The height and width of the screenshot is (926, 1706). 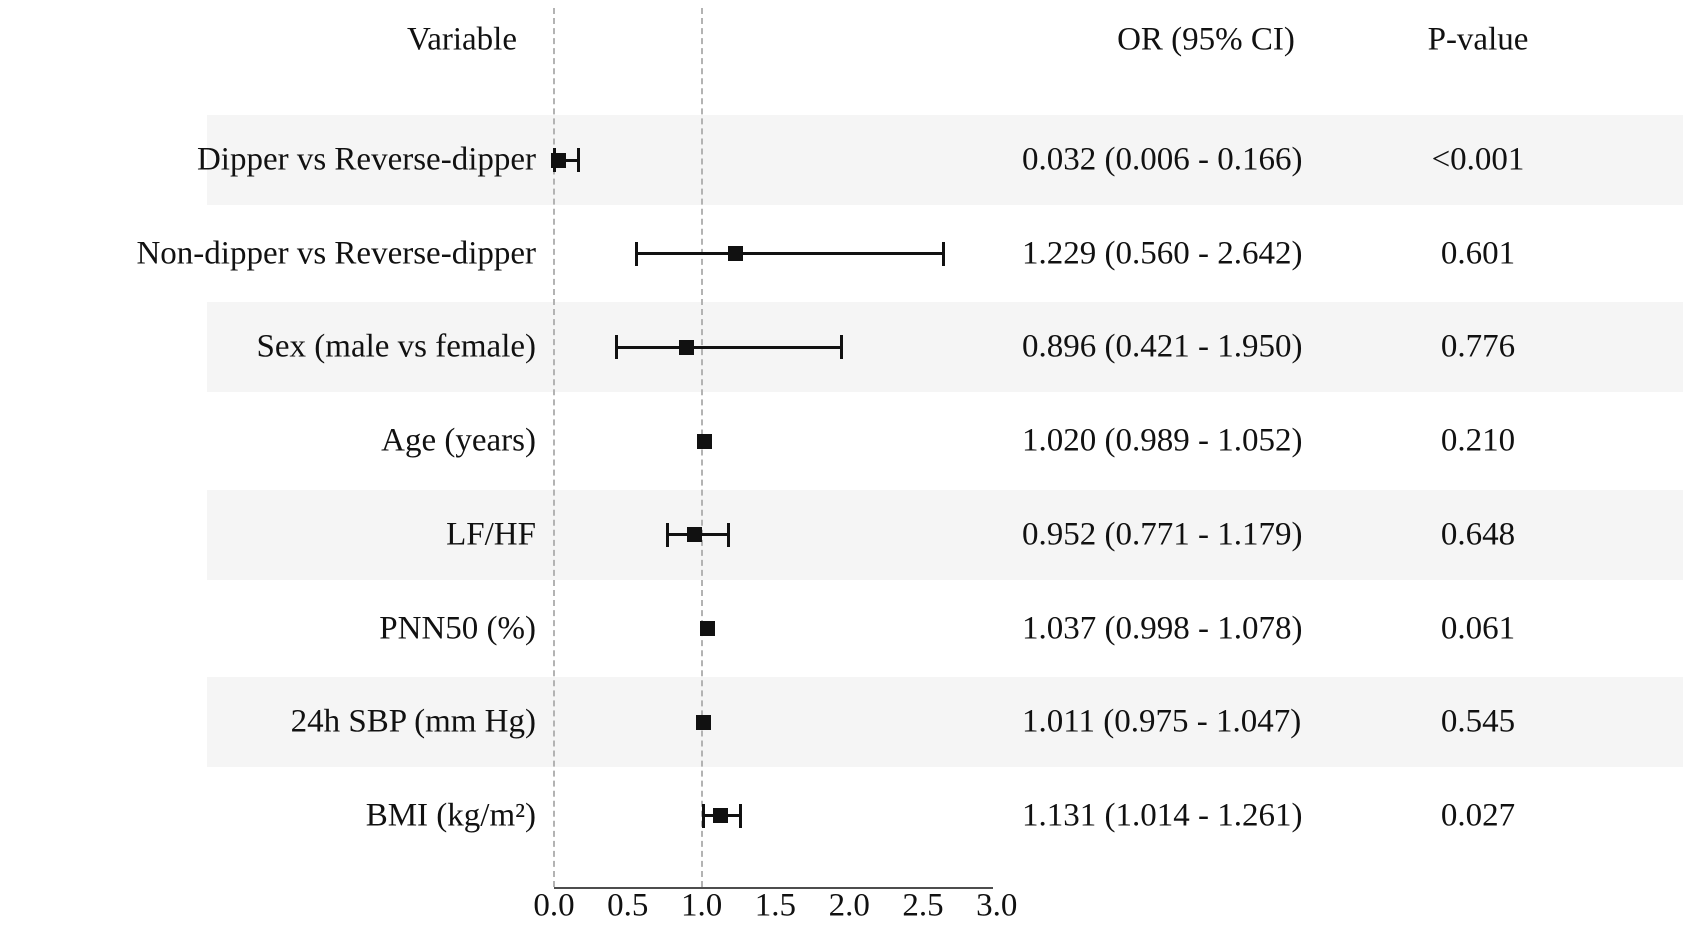 What do you see at coordinates (1162, 253) in the screenshot?
I see `or-ci-value: 1.229 (0.560 - 2.642)` at bounding box center [1162, 253].